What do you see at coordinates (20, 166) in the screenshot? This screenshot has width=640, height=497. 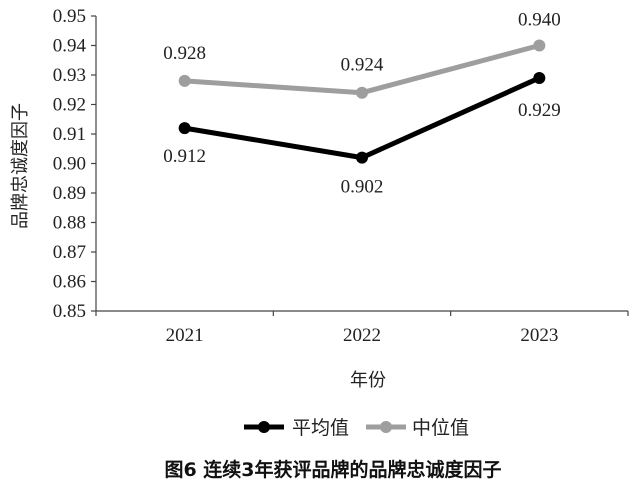 I see `y-axis-title: 品牌忠诚度因子` at bounding box center [20, 166].